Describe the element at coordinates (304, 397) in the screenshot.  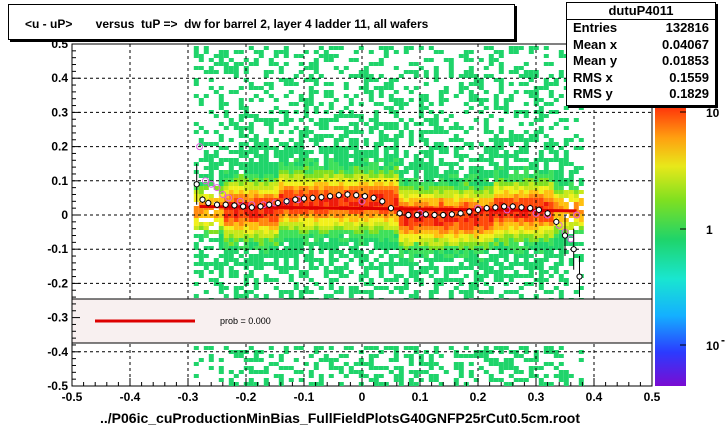
I see `x-tick-label: -0.1` at that location.